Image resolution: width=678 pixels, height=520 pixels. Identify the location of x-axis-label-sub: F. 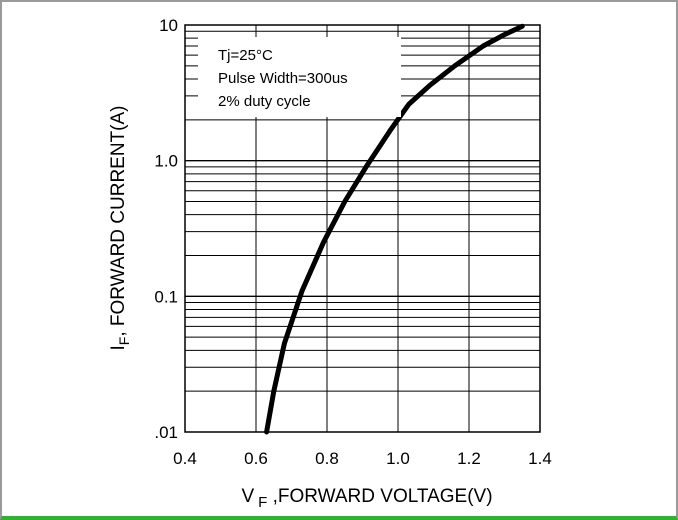
(262, 502).